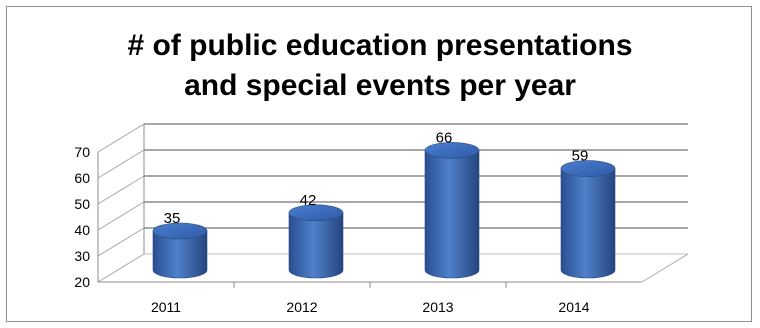  Describe the element at coordinates (82, 256) in the screenshot. I see `y-tick-label: 30` at that location.